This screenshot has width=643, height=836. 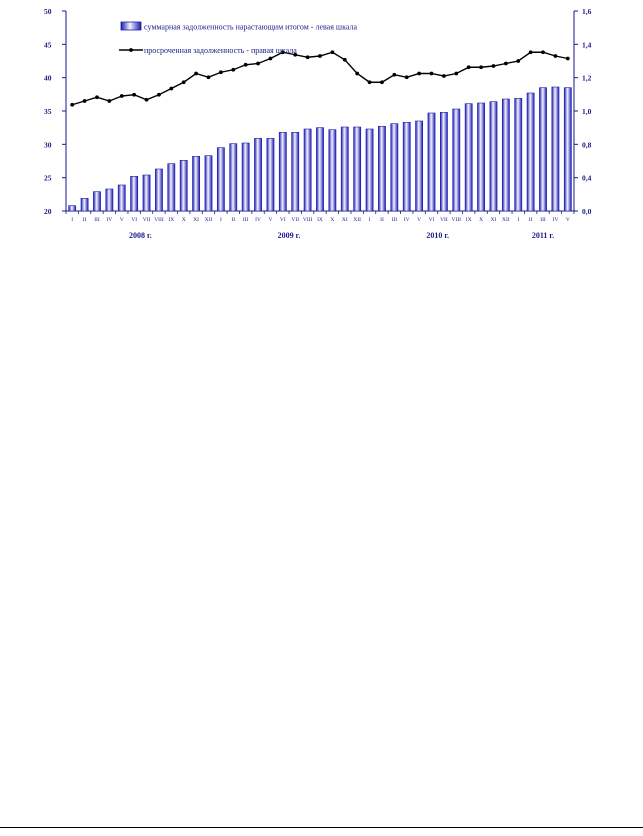 I want to click on overdue-line, so click(x=319, y=78).